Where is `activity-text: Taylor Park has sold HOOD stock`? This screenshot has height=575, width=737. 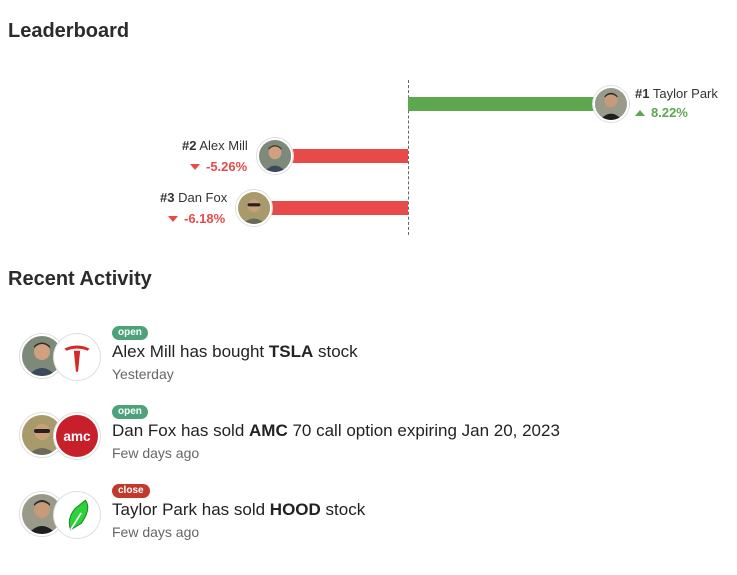 activity-text: Taylor Park has sold HOOD stock is located at coordinates (238, 510).